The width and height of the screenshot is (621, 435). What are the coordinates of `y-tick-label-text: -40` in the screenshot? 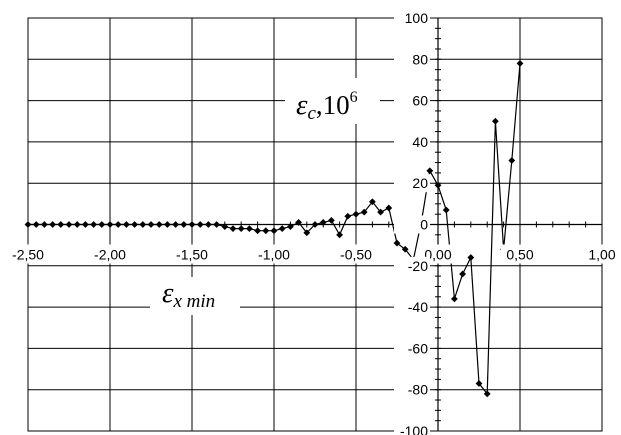 It's located at (418, 307).